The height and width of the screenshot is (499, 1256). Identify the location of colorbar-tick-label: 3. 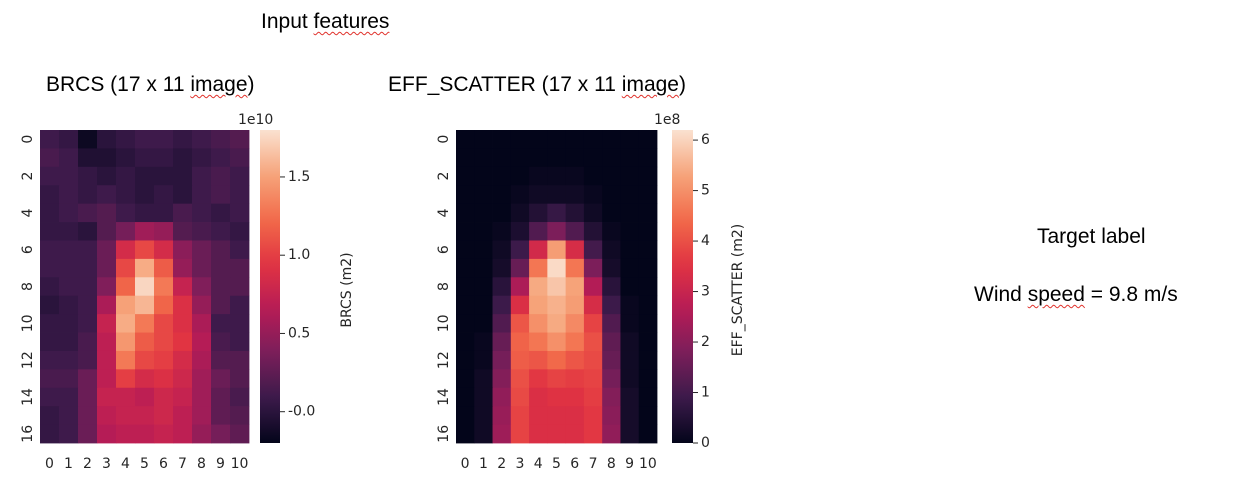
(705, 292).